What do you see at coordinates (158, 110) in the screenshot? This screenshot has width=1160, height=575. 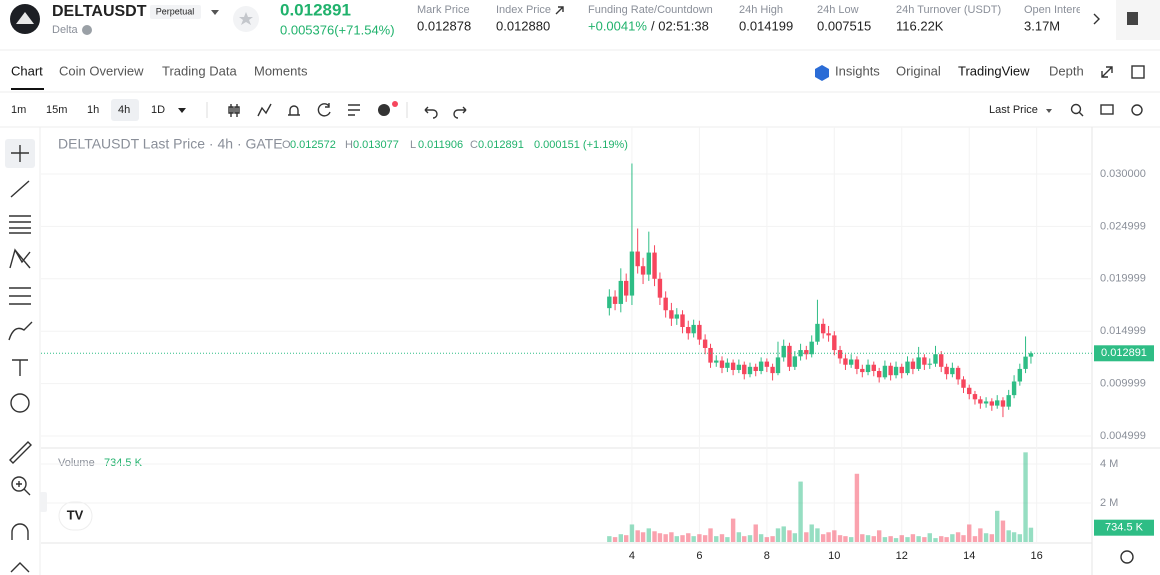 I see `interval: 1D` at bounding box center [158, 110].